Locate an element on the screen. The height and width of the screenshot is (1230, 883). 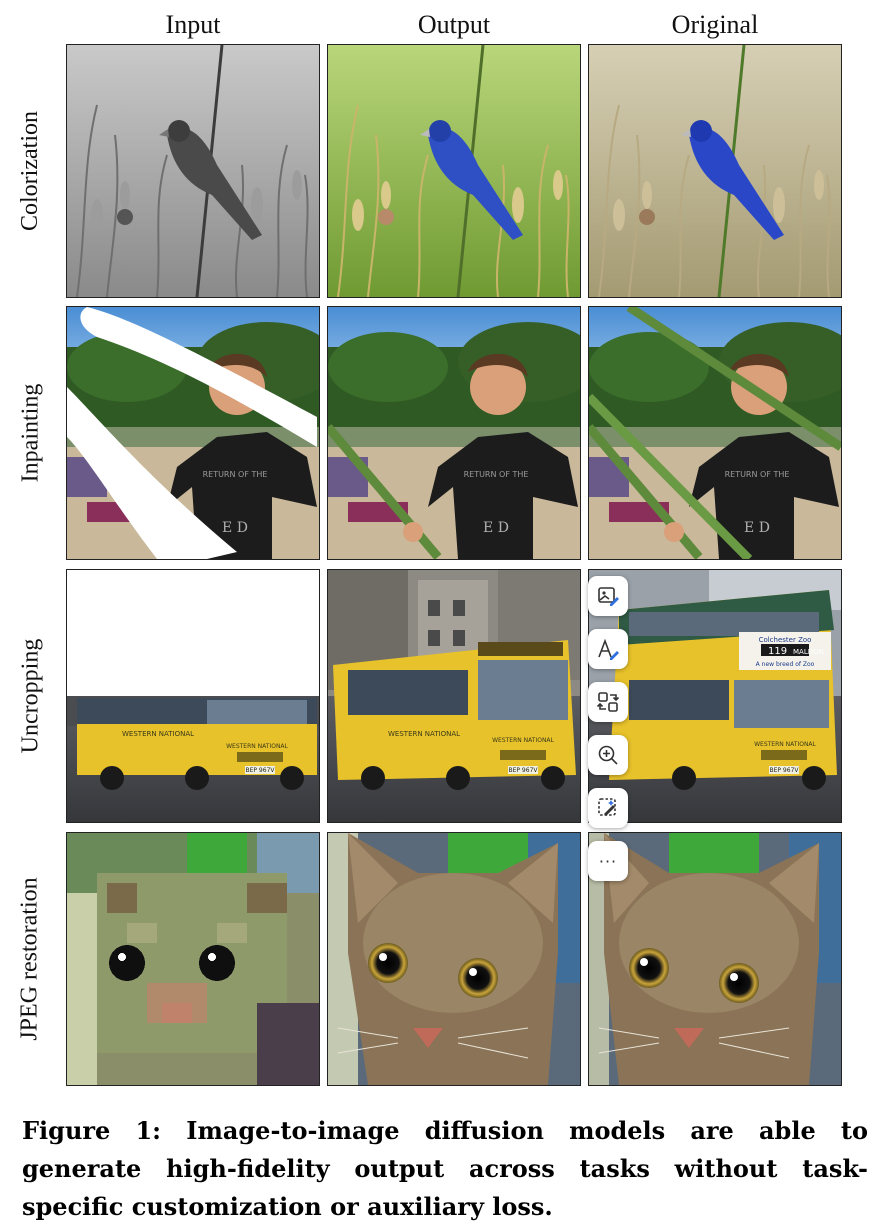
colorization-original-image is located at coordinates (715, 171).